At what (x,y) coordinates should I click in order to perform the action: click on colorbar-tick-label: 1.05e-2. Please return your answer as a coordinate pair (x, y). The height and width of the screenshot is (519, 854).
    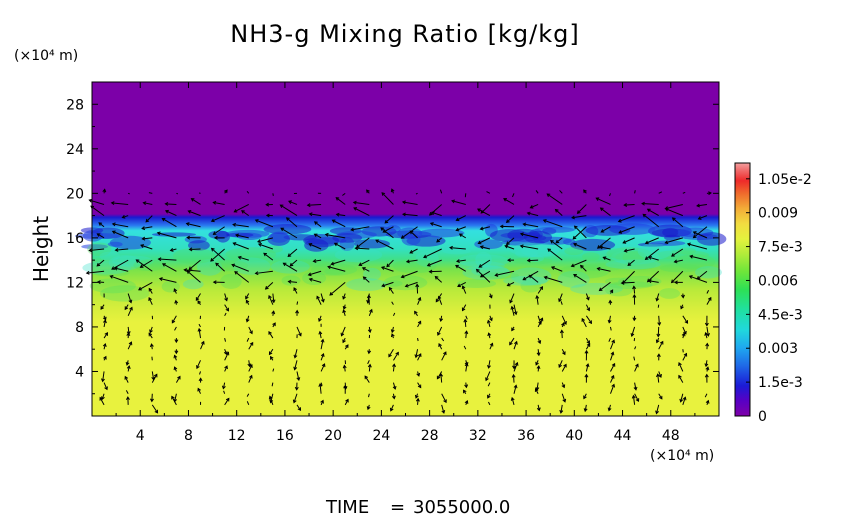
    Looking at the image, I should click on (785, 180).